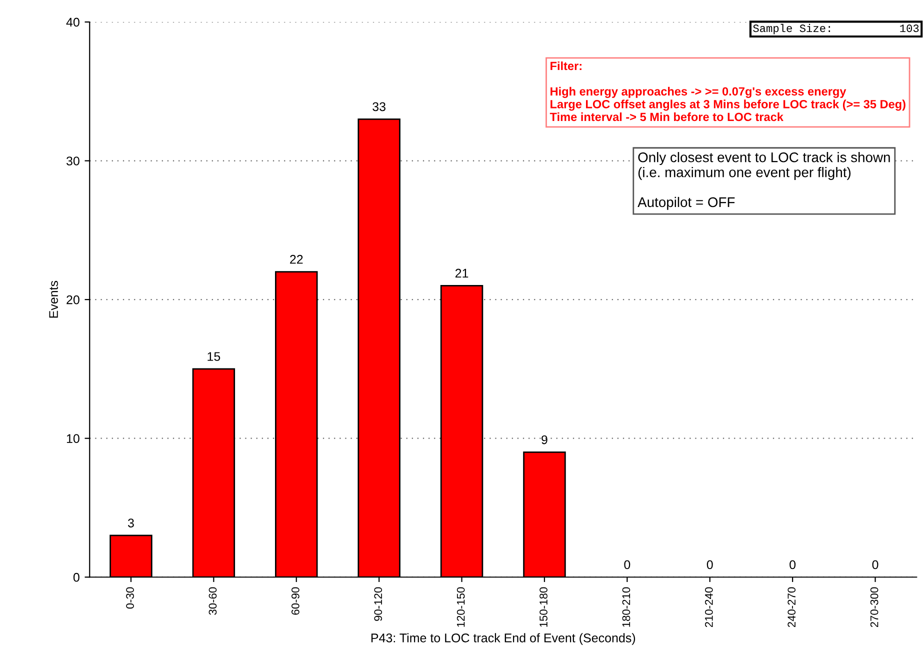 The width and height of the screenshot is (924, 647). I want to click on x-tick-label: 210-240, so click(708, 607).